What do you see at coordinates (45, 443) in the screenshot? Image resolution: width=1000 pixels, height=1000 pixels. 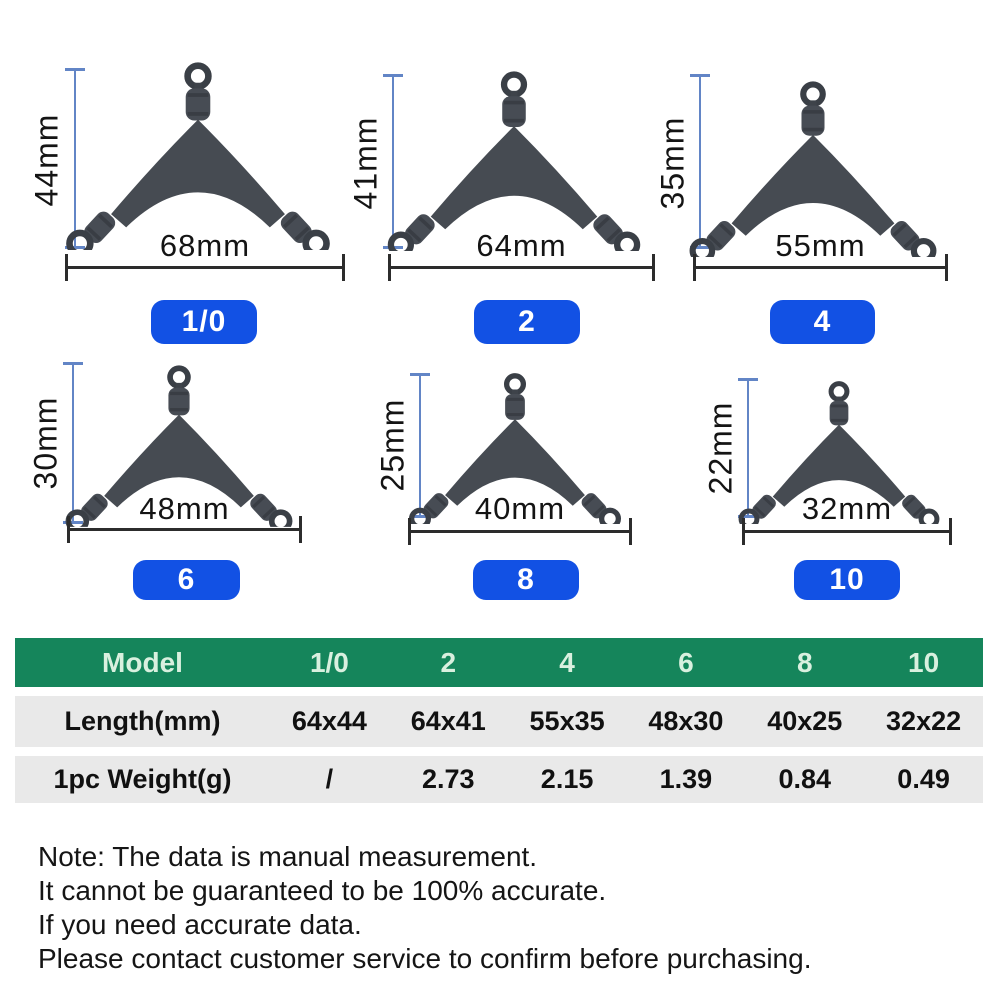 I see `height-label: 30mm` at bounding box center [45, 443].